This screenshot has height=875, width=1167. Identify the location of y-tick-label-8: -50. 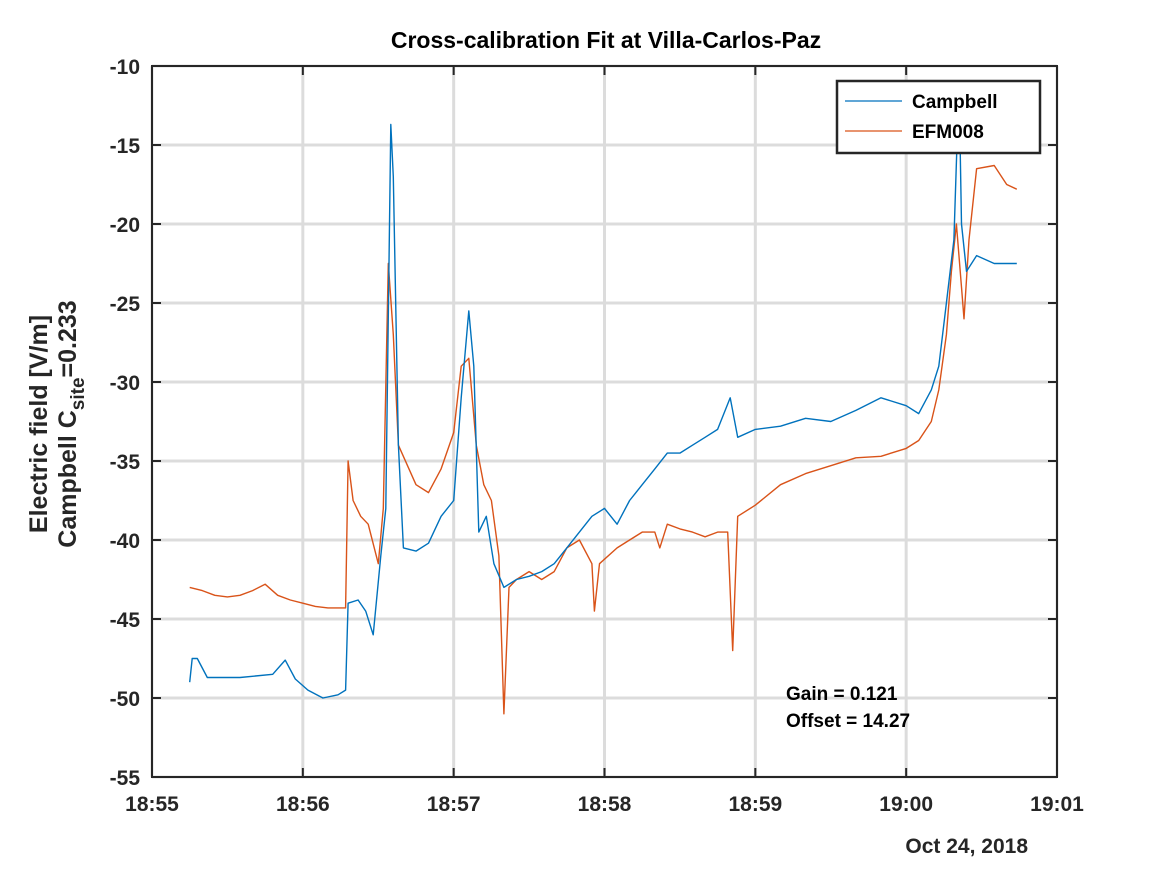
(125, 699).